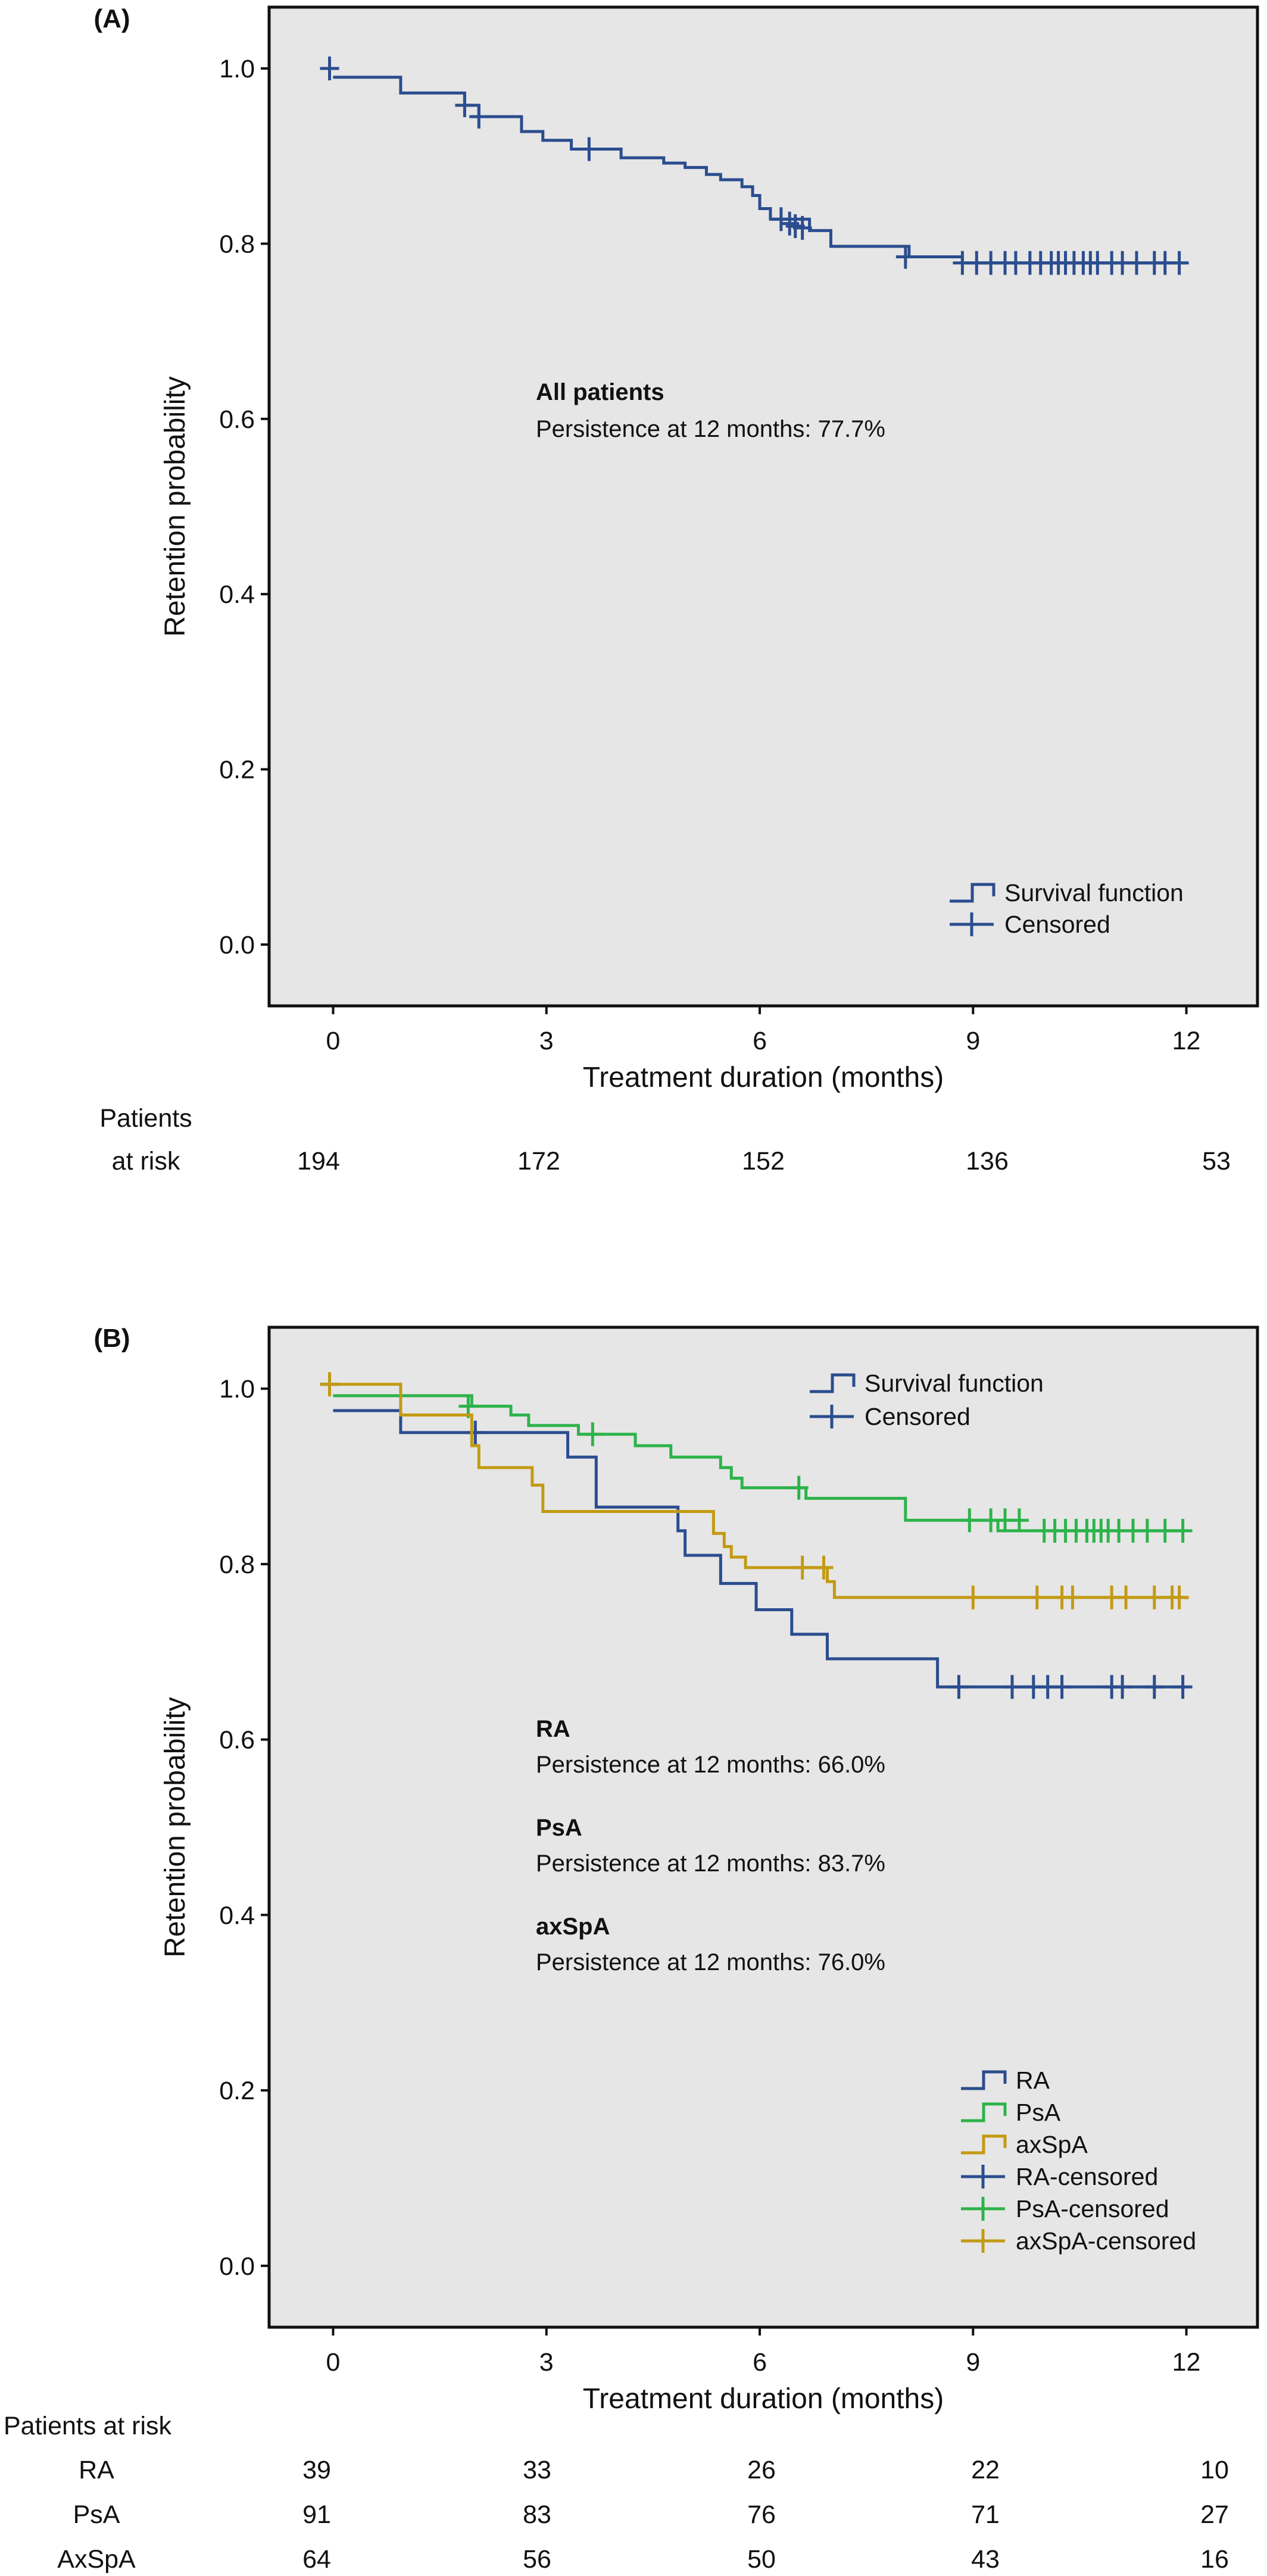  What do you see at coordinates (600, 392) in the screenshot?
I see `annotation-title: All patients` at bounding box center [600, 392].